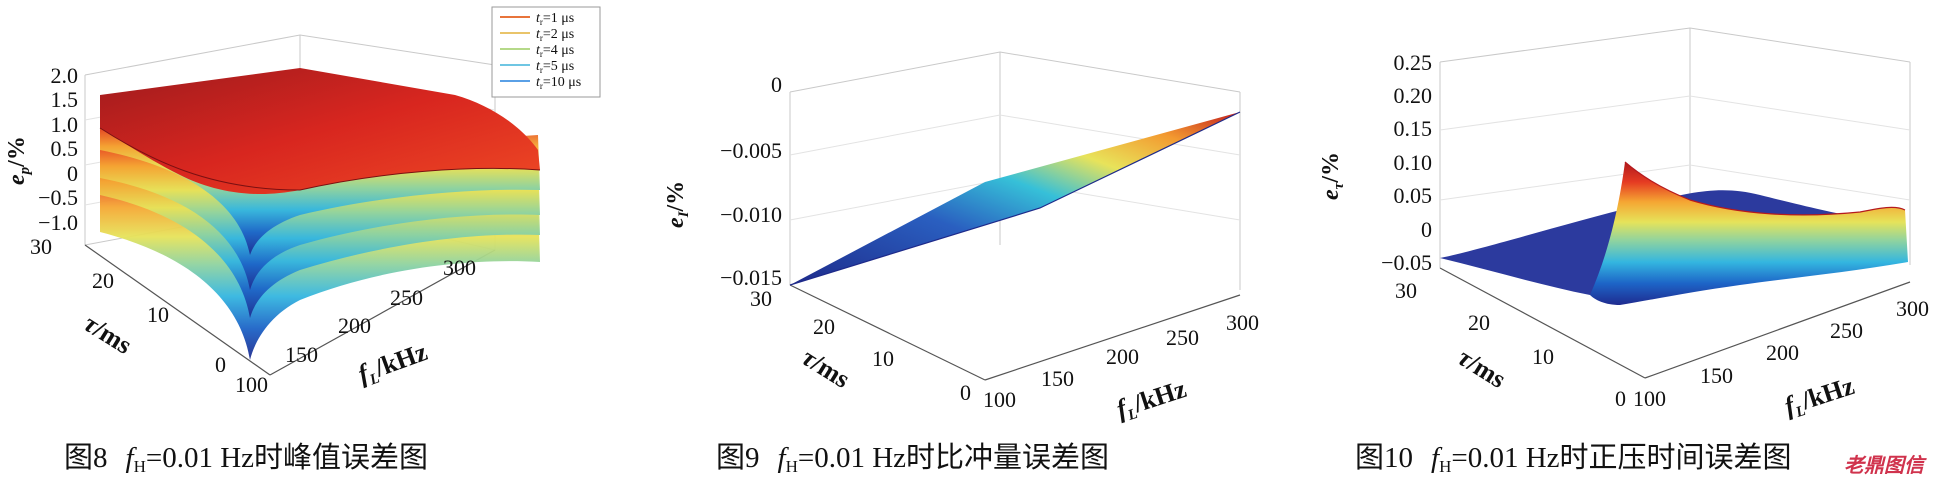  What do you see at coordinates (1152, 400) in the screenshot?
I see `fig9-x-label: fL/kHz` at bounding box center [1152, 400].